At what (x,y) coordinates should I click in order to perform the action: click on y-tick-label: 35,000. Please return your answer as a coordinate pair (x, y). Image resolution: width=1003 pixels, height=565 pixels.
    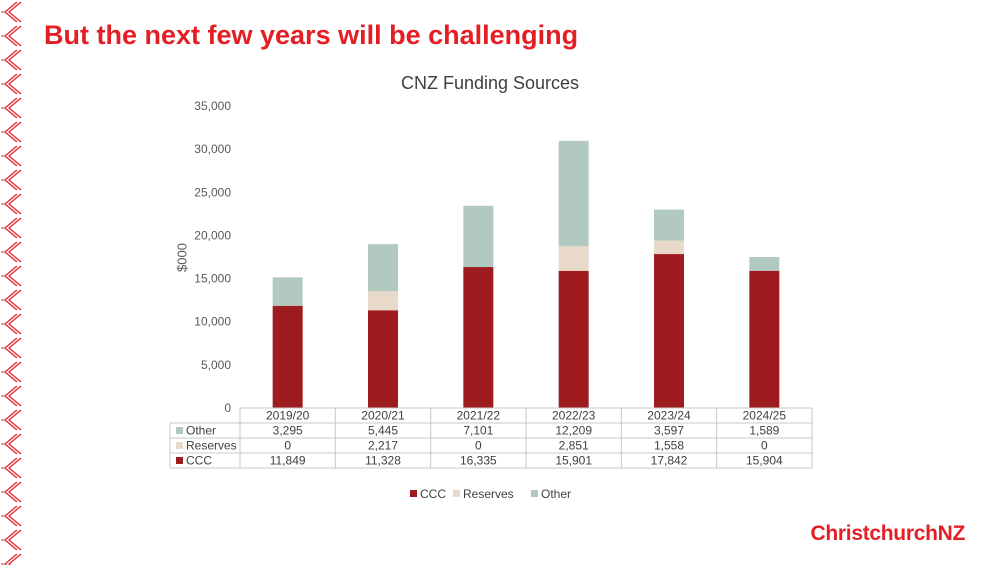
    Looking at the image, I should click on (212, 106).